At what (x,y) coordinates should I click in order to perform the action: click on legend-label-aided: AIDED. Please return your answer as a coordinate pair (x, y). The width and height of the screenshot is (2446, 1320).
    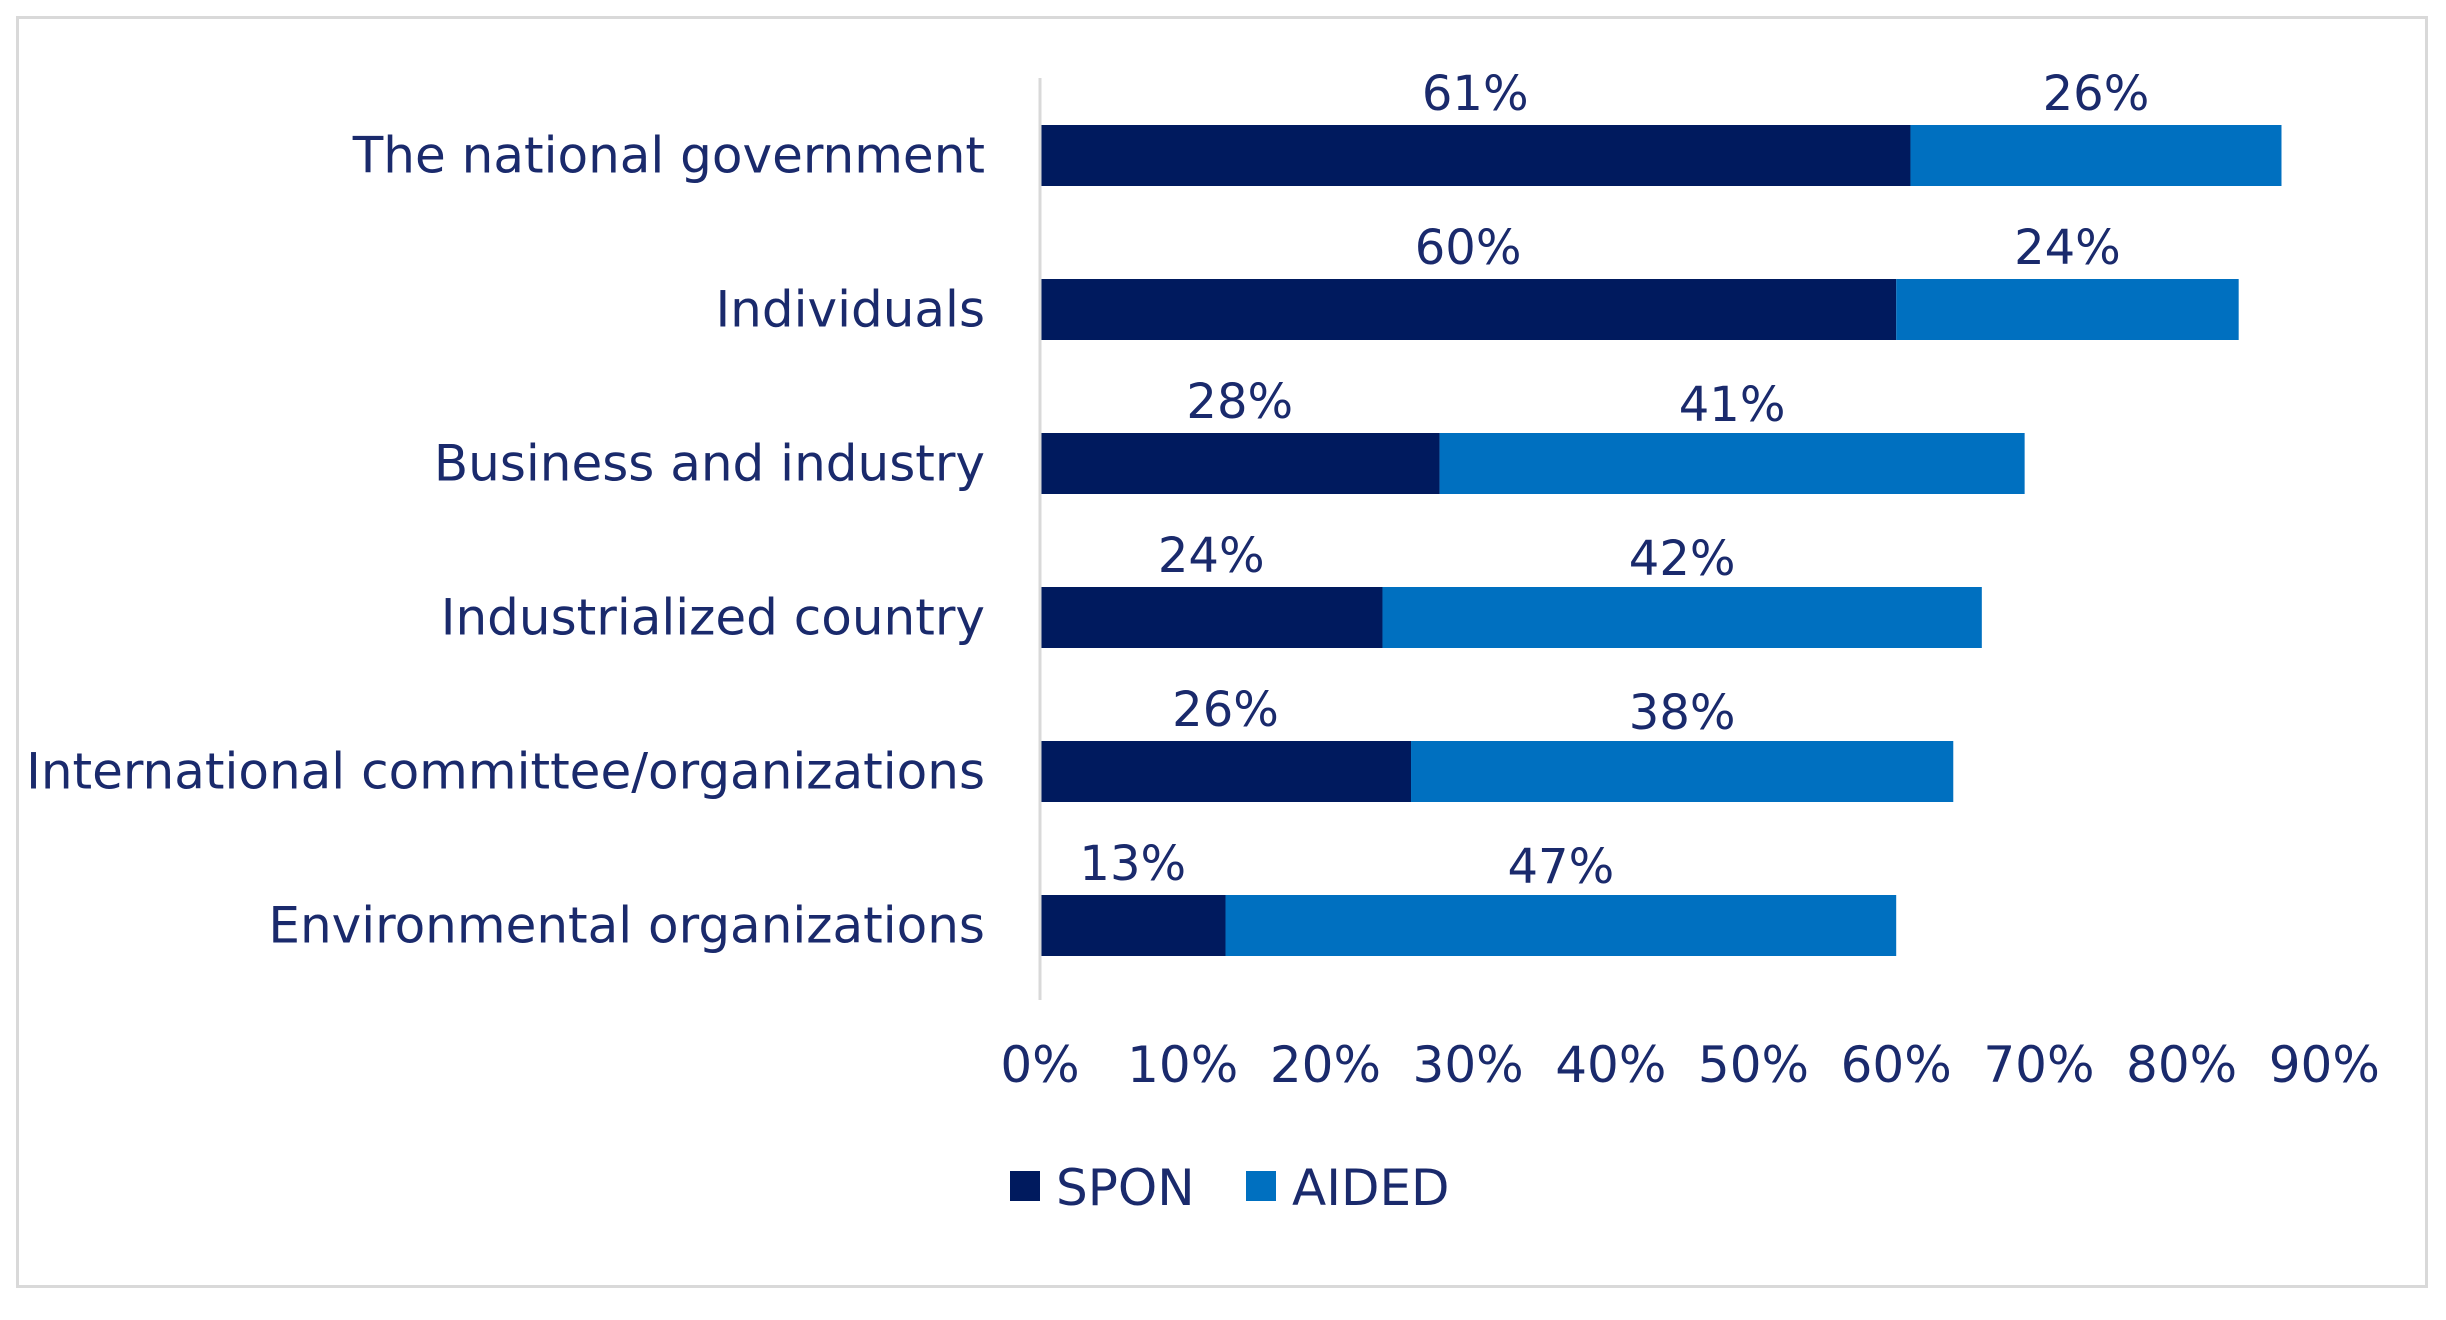
    Looking at the image, I should click on (1371, 1188).